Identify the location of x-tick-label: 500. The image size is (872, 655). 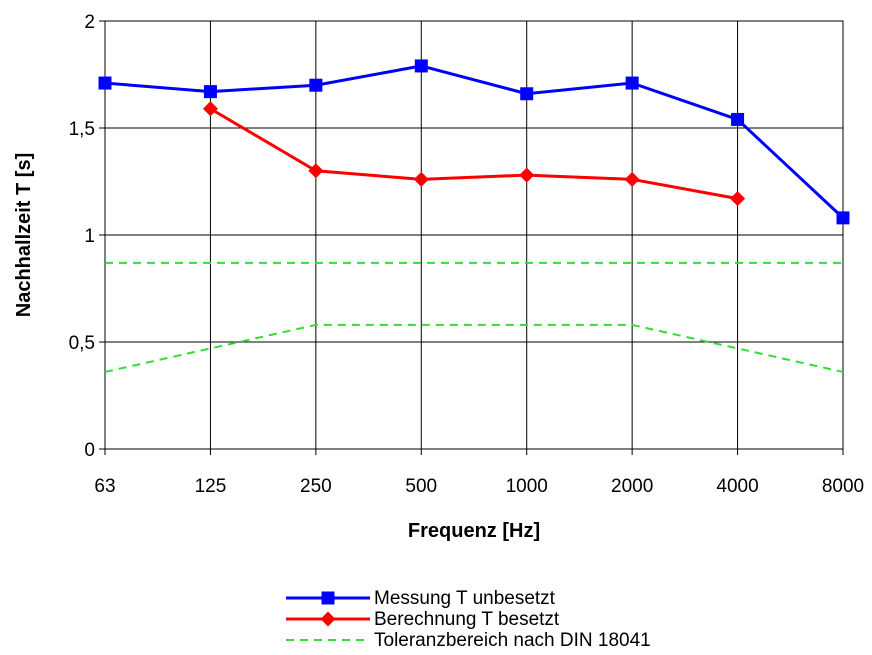
(421, 486).